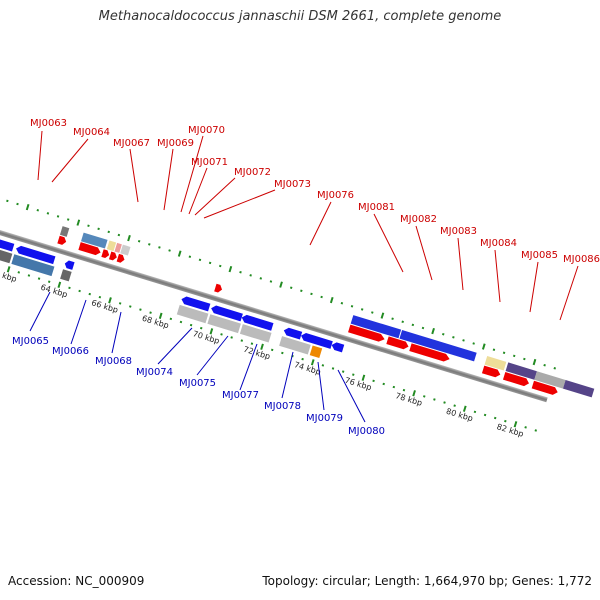 This screenshot has height=600, width=600. What do you see at coordinates (206, 130) in the screenshot?
I see `gene-label: MJ0070` at bounding box center [206, 130].